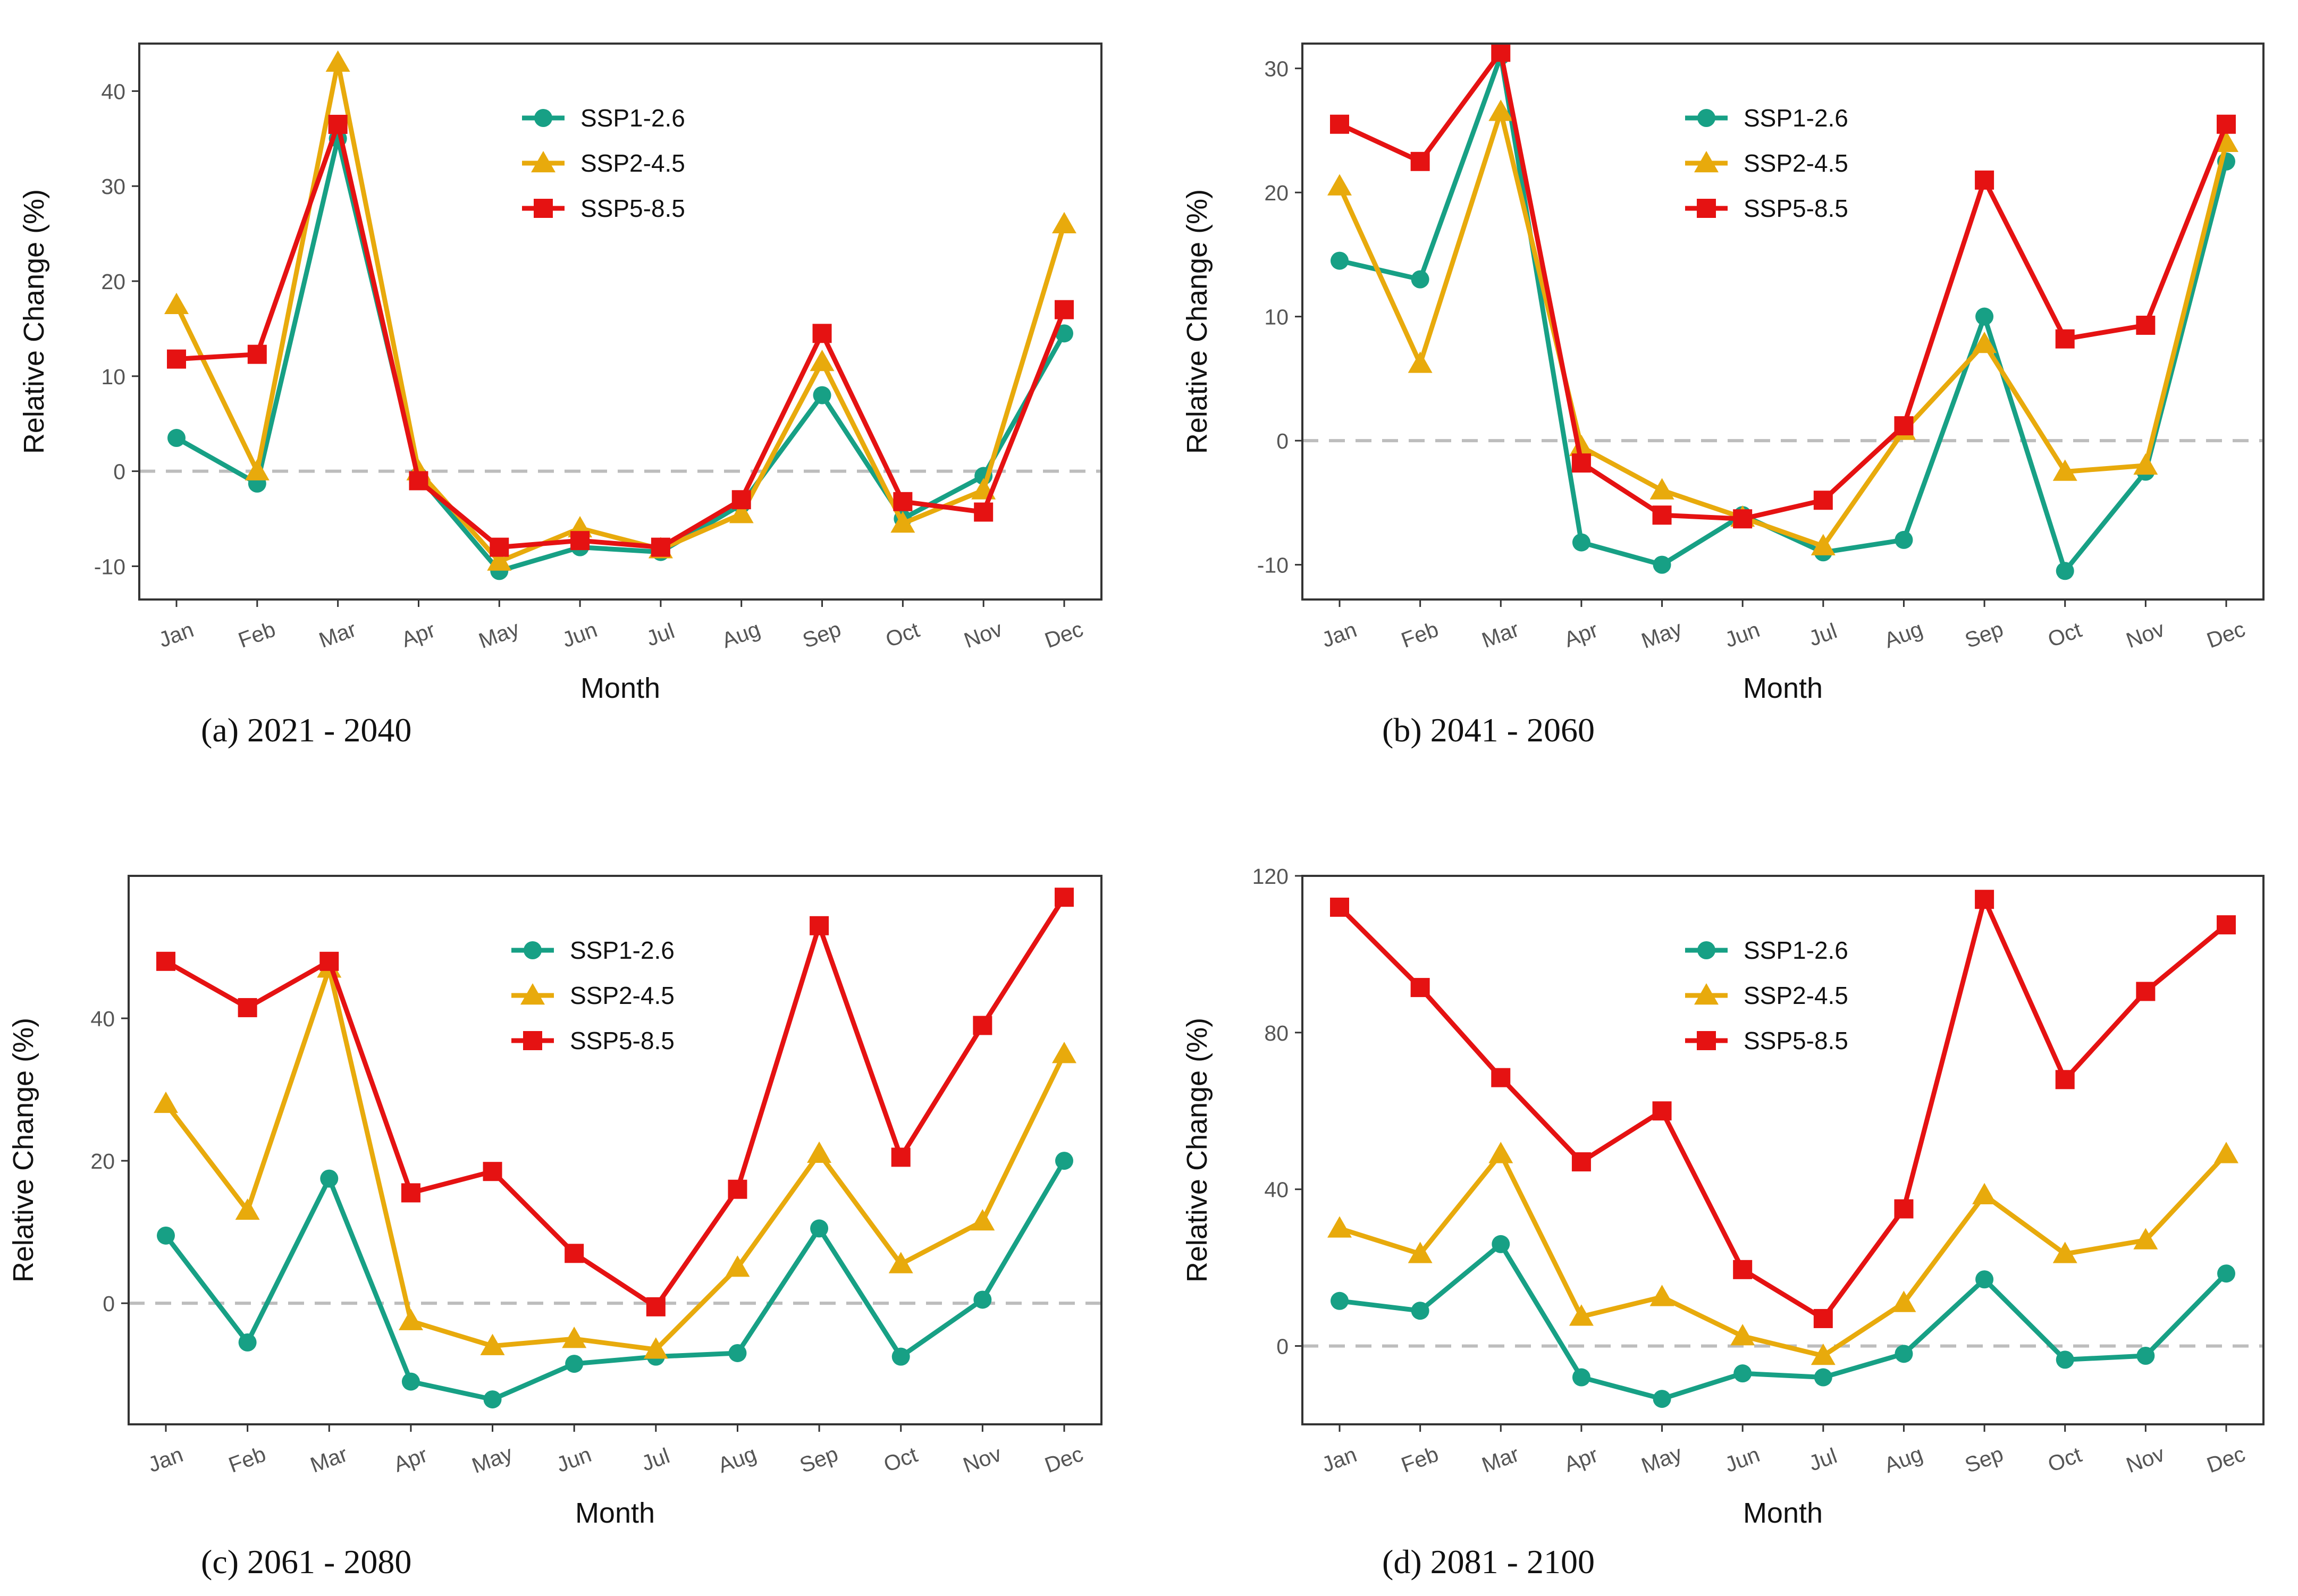 The height and width of the screenshot is (1596, 2298). I want to click on x-tick-label: Jul, so click(1823, 1459).